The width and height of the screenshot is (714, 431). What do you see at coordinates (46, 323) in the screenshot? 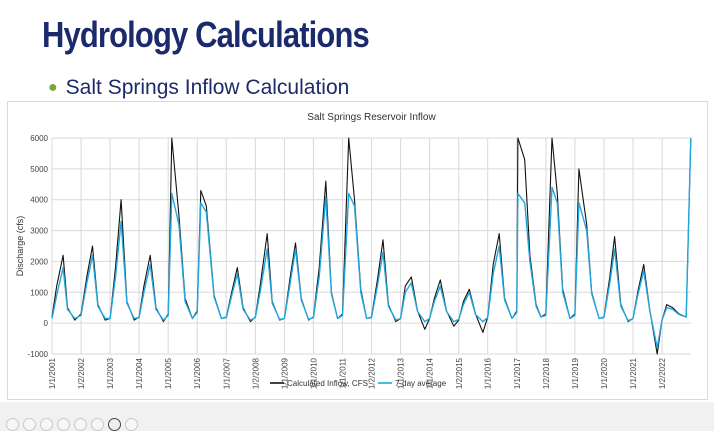
I see `y-tick-label: 0` at bounding box center [46, 323].